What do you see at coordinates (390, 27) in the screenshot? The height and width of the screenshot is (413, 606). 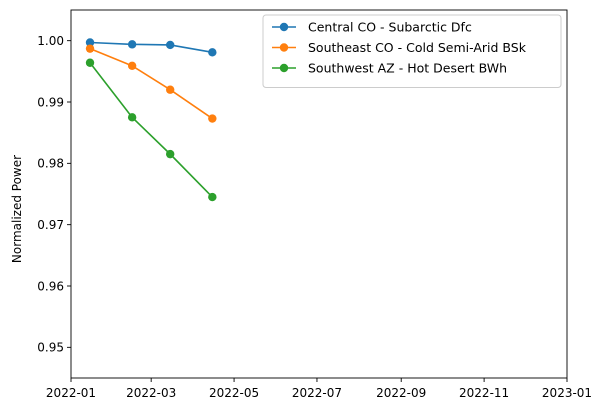 I see `legend-label: Central CO - Subarctic Dfc` at bounding box center [390, 27].